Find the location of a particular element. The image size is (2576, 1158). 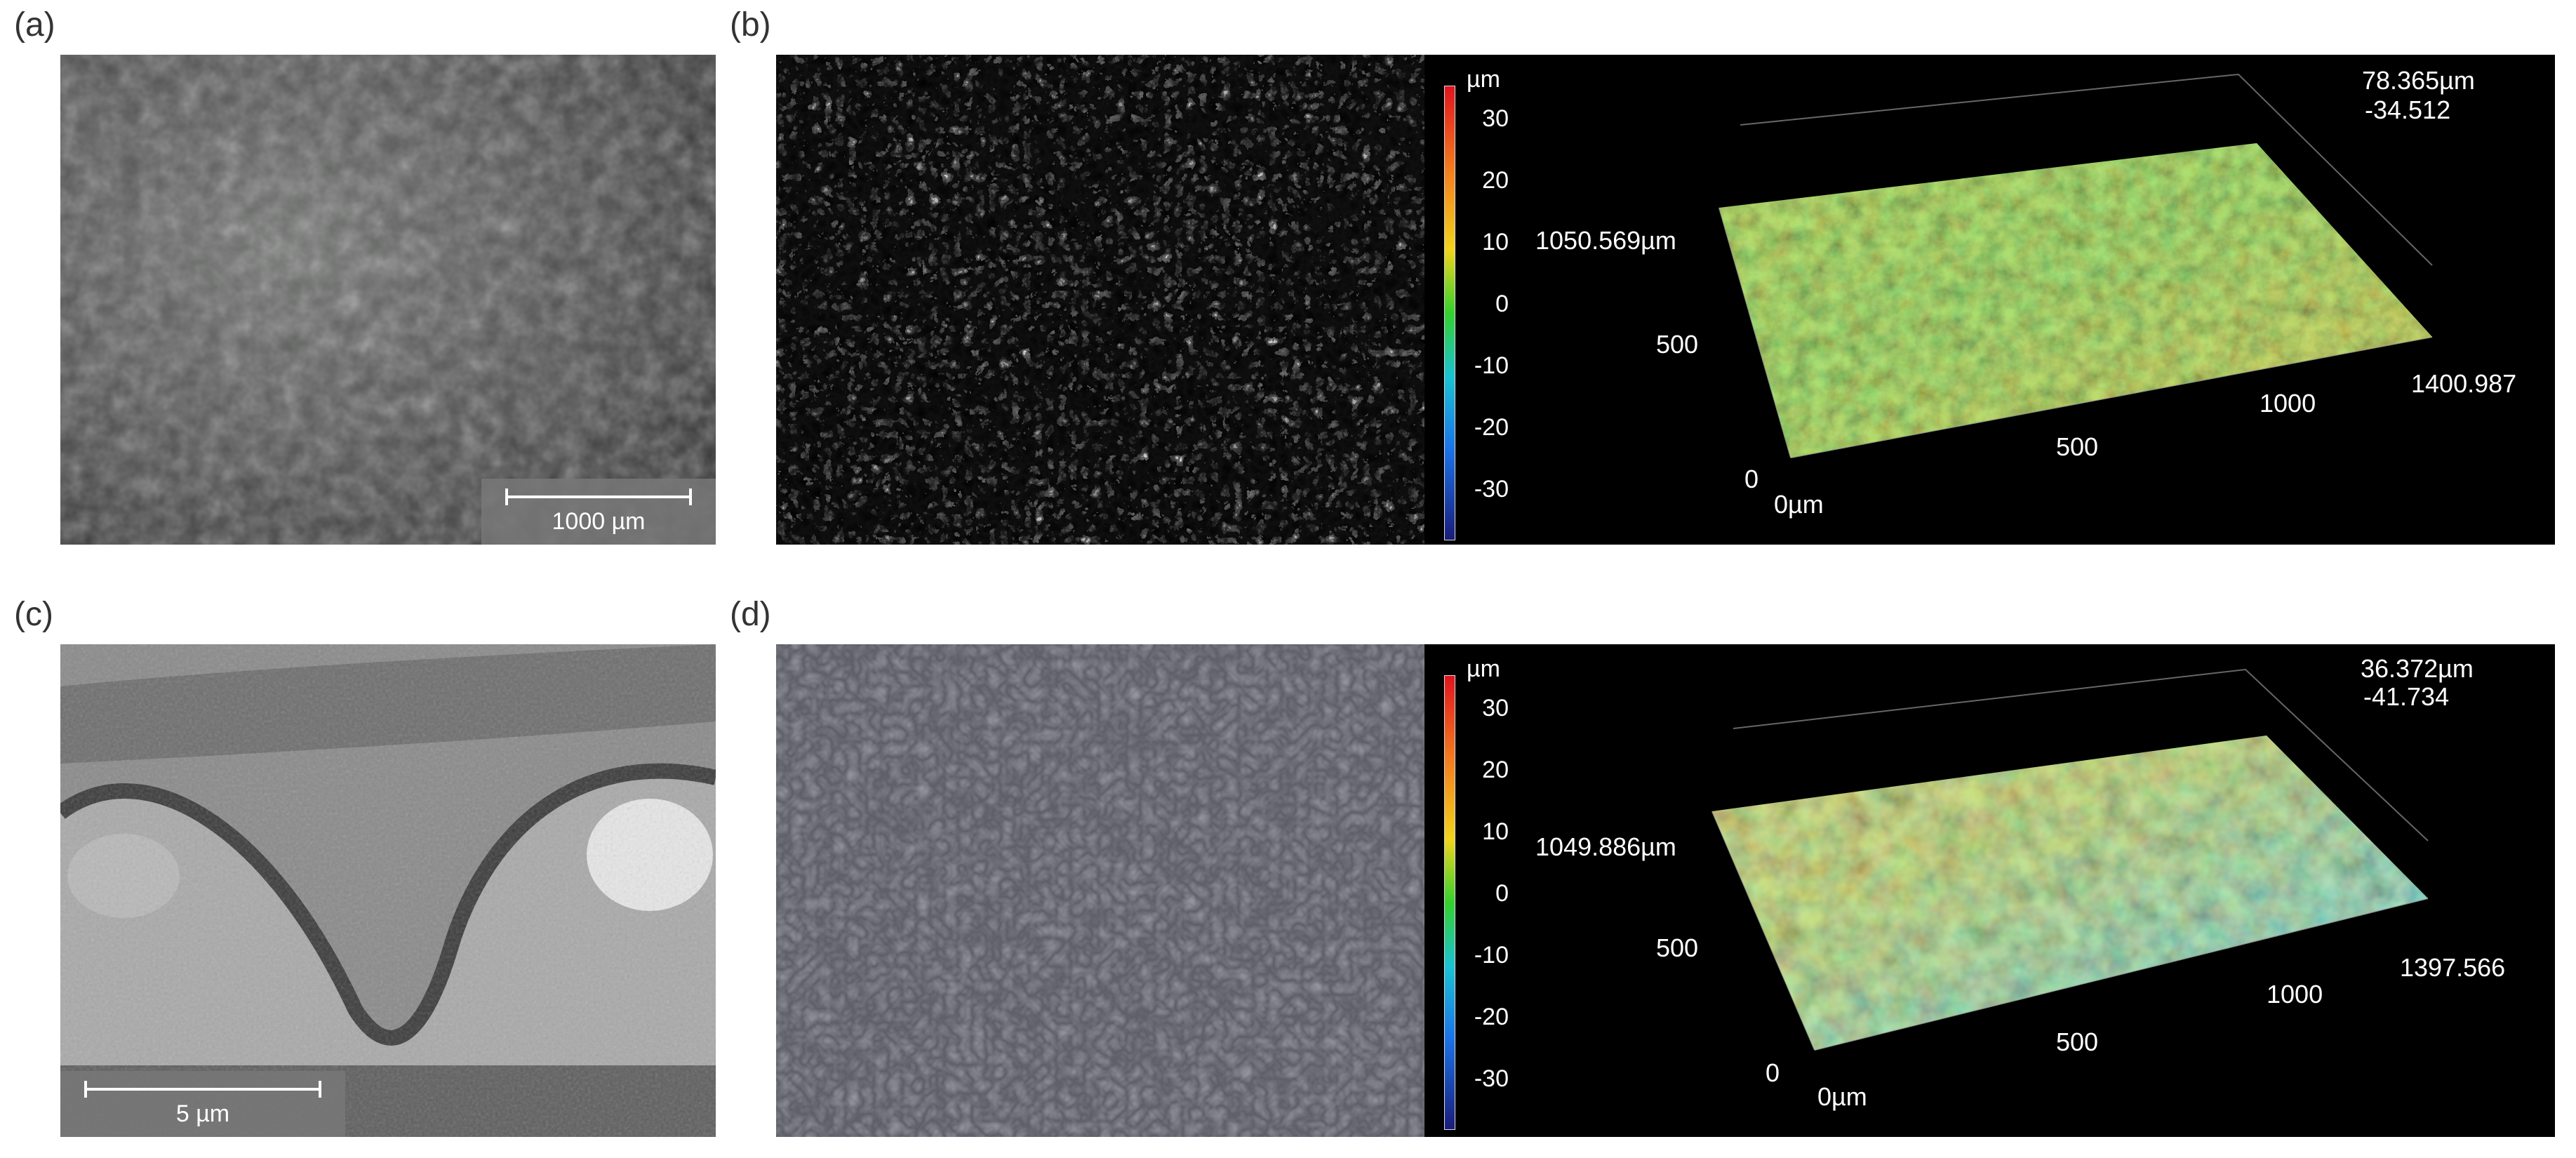

panel-b-x-1000: 1000 is located at coordinates (2288, 403).